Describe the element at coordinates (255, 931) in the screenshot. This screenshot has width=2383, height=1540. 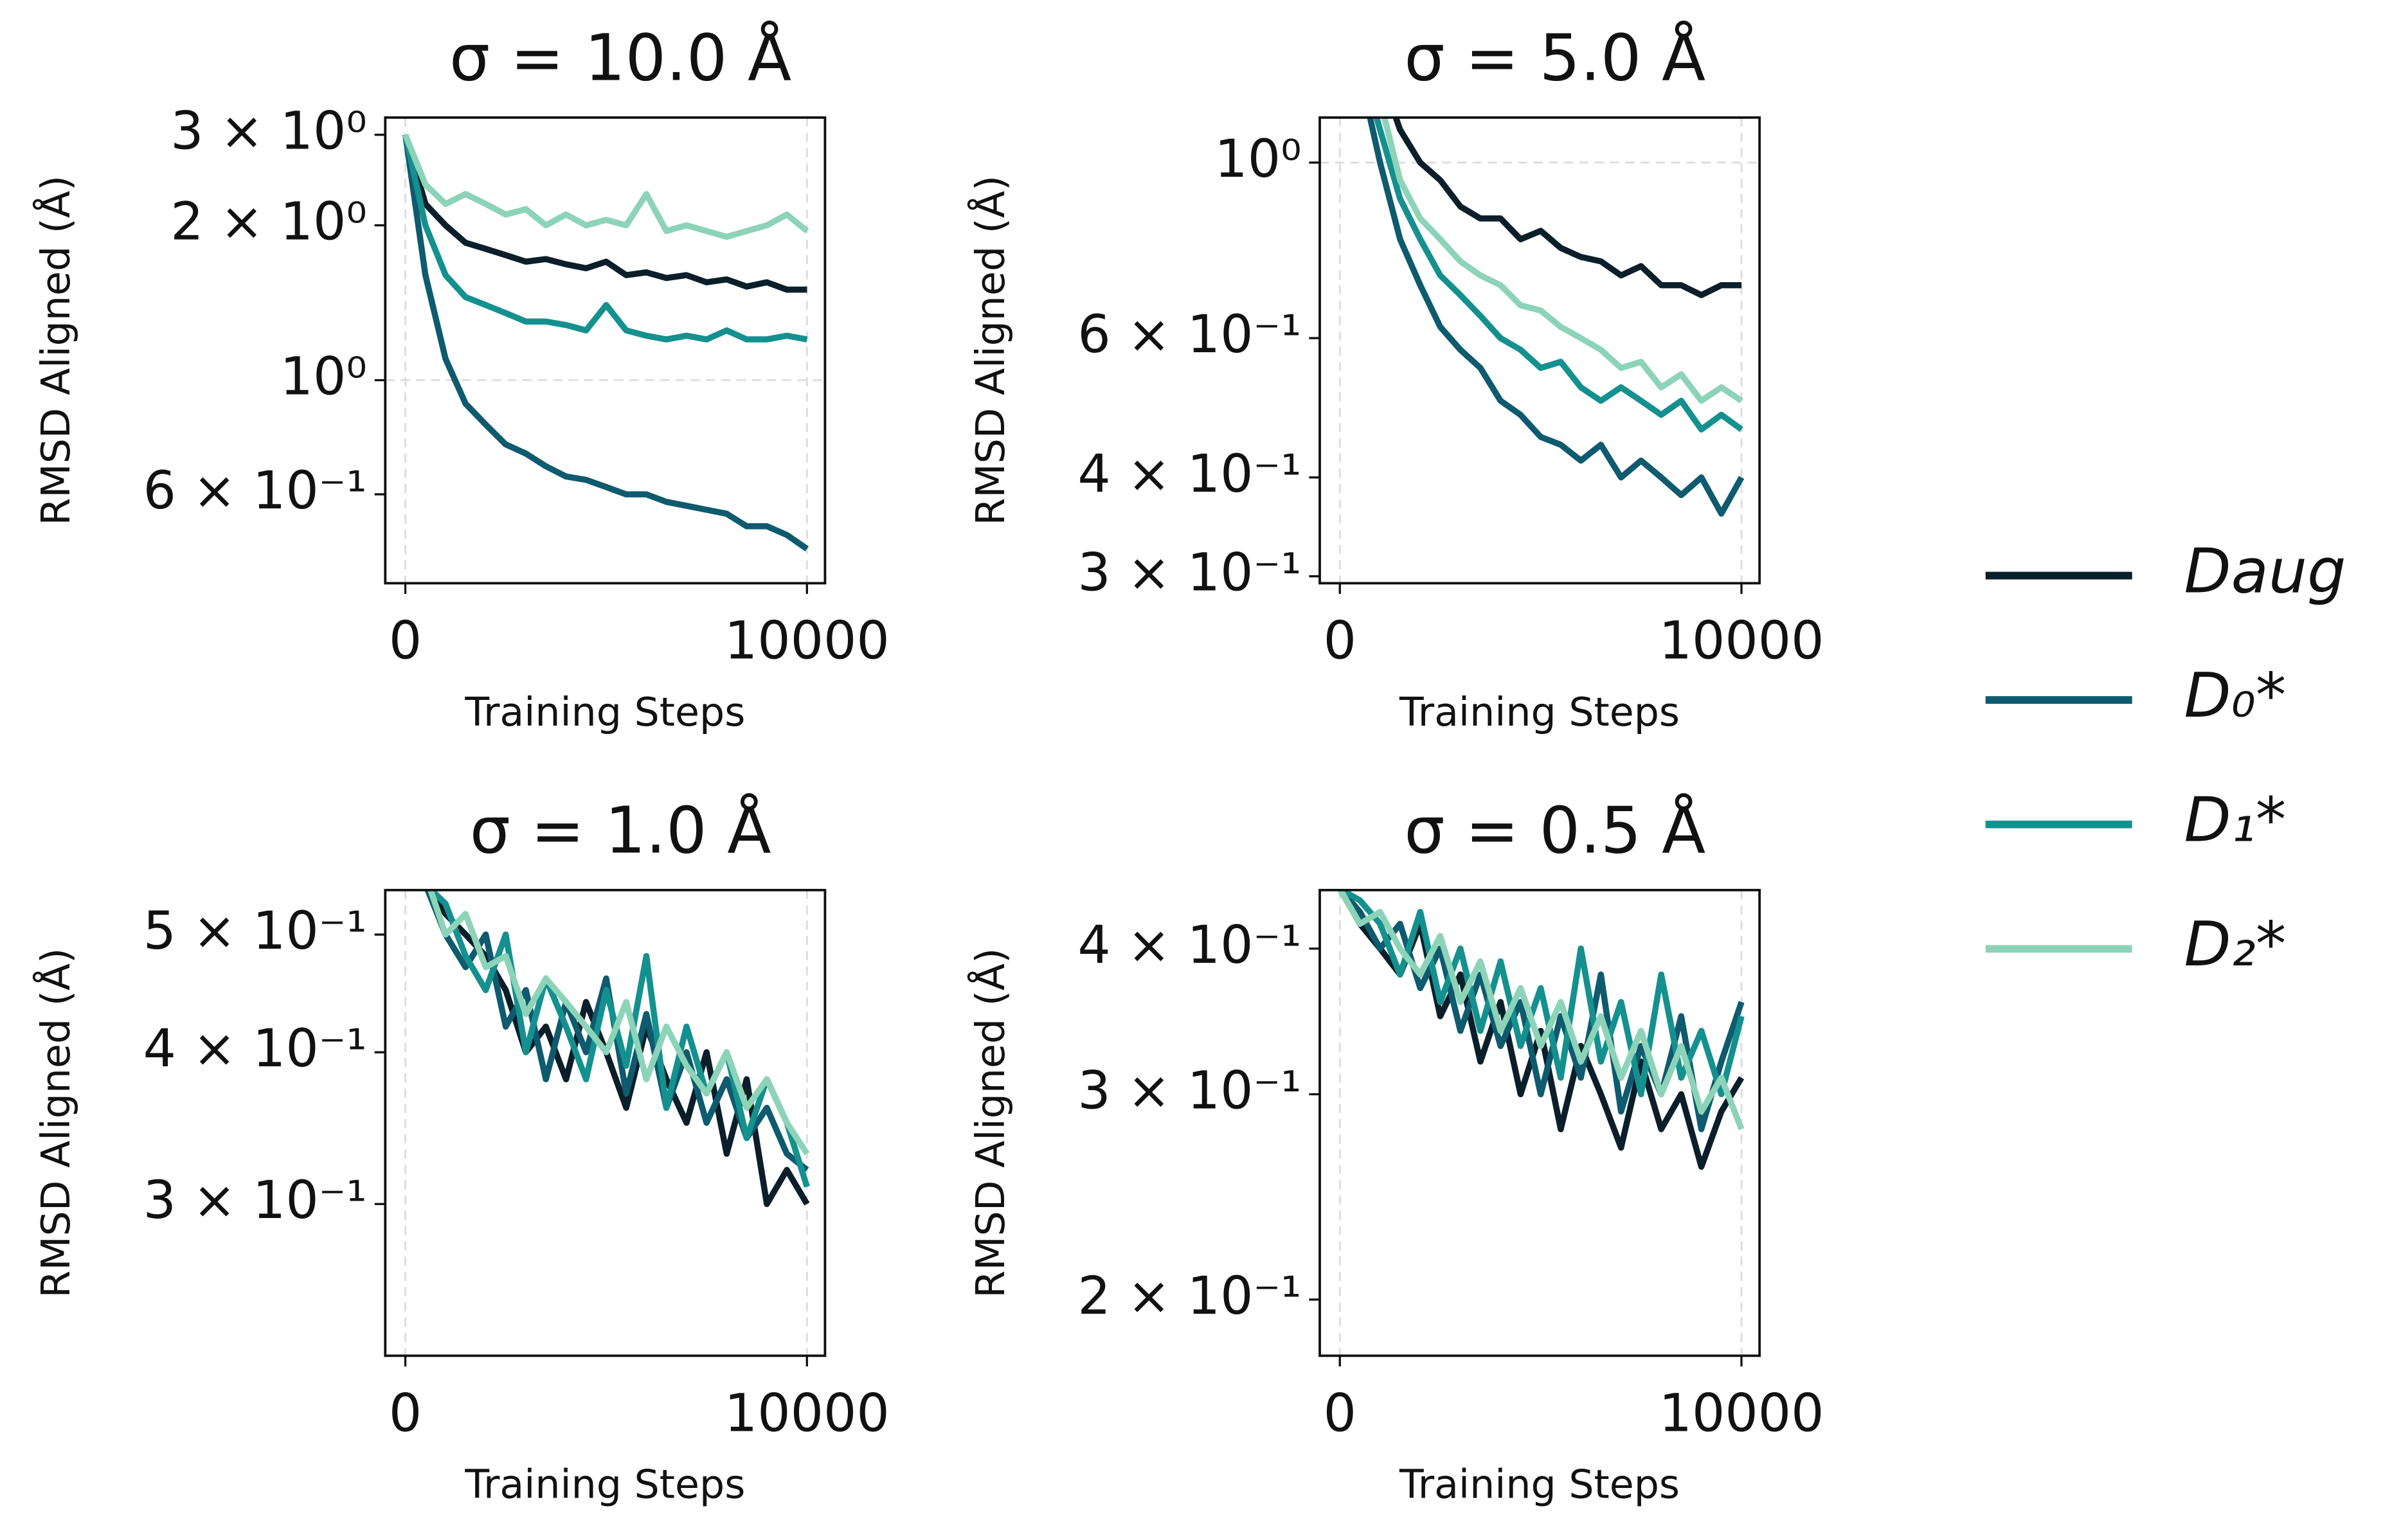
I see `y-tick-label: 5 × 10⁻¹` at that location.